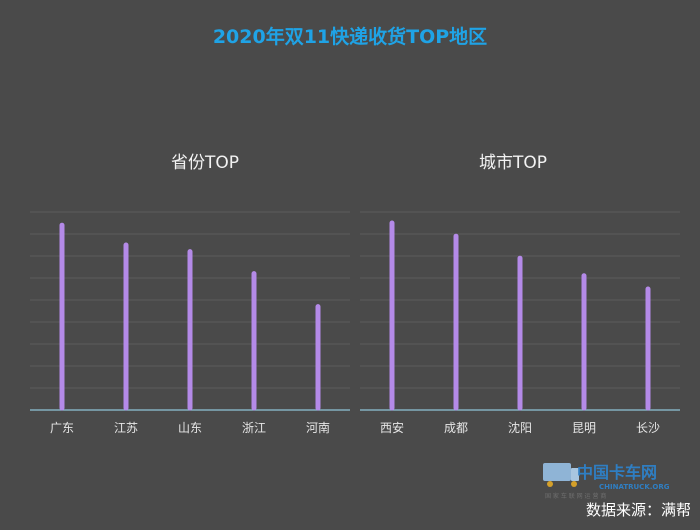 This screenshot has width=700, height=530. I want to click on province-tick-label: 浙江, so click(254, 428).